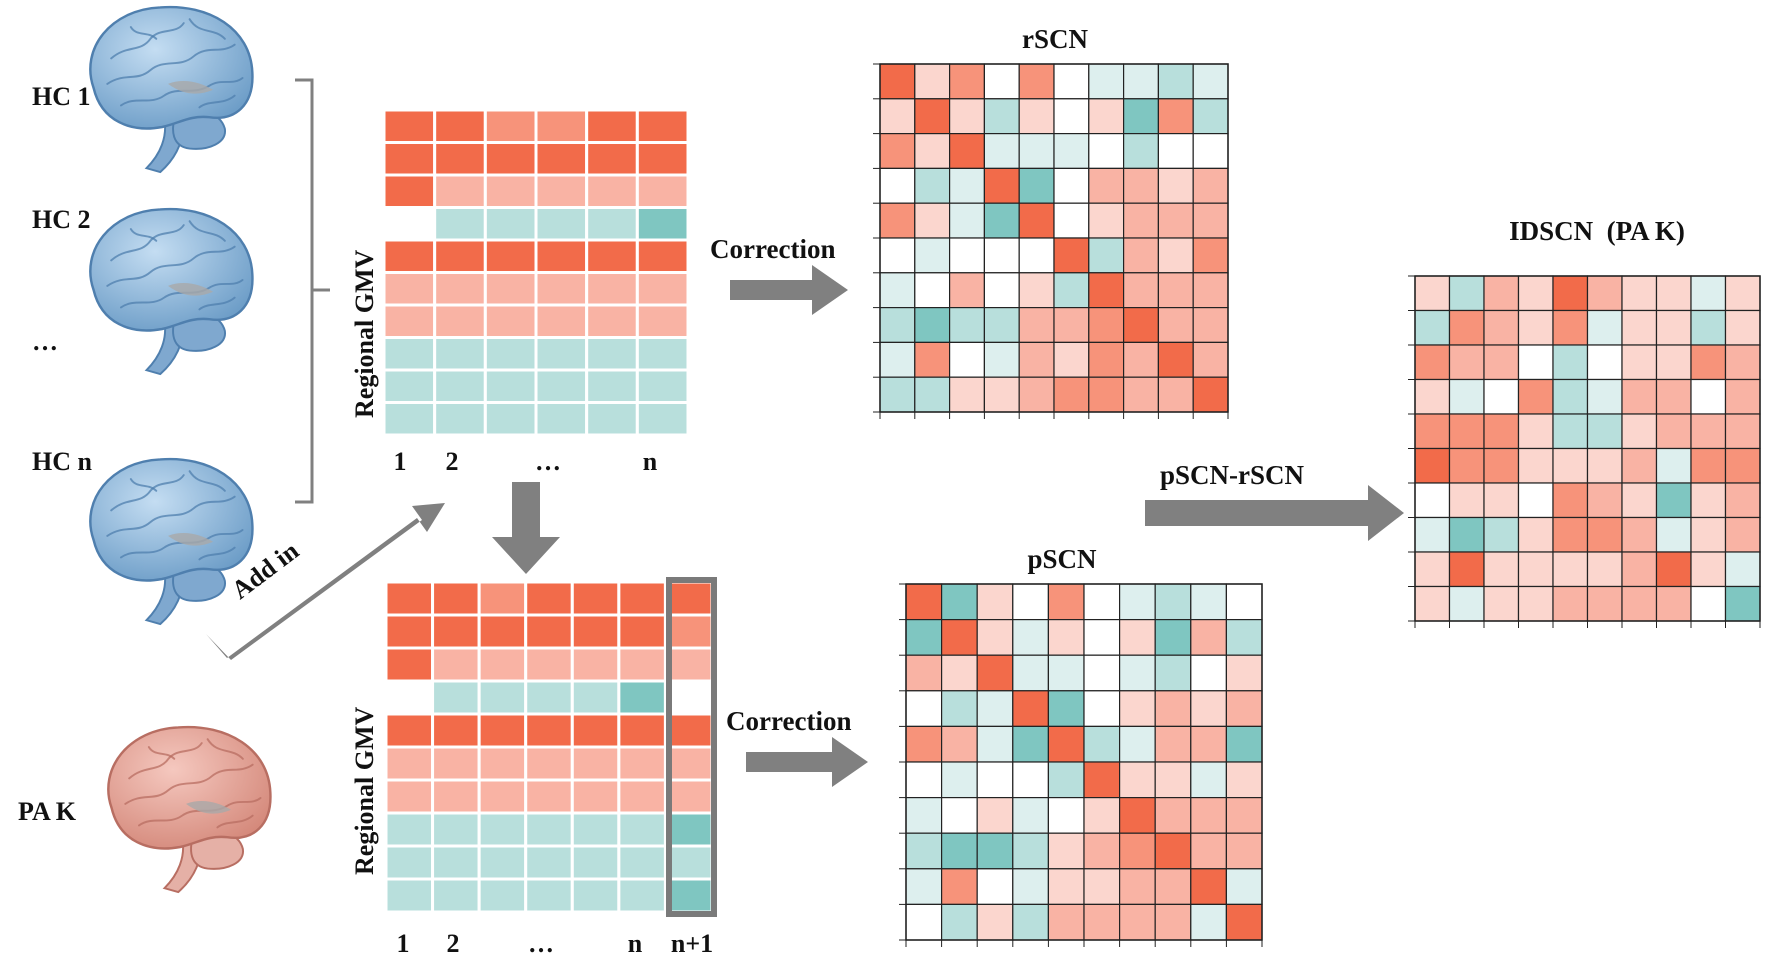 Image resolution: width=1772 pixels, height=980 pixels. What do you see at coordinates (772, 249) in the screenshot?
I see `correction-top-label: Correction` at bounding box center [772, 249].